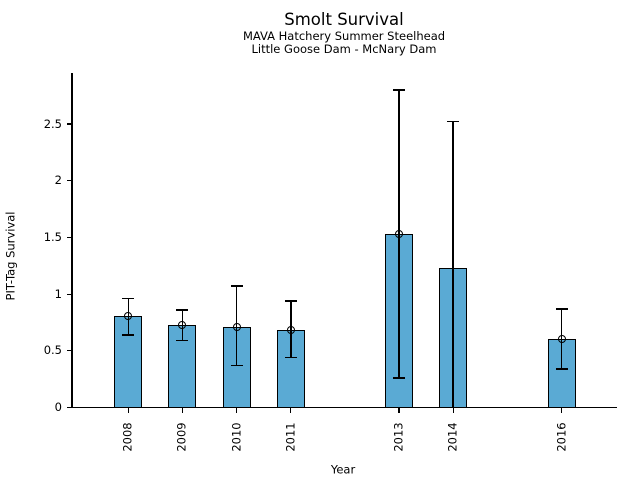  Describe the element at coordinates (58, 293) in the screenshot. I see `y-tick-label: 1` at that location.